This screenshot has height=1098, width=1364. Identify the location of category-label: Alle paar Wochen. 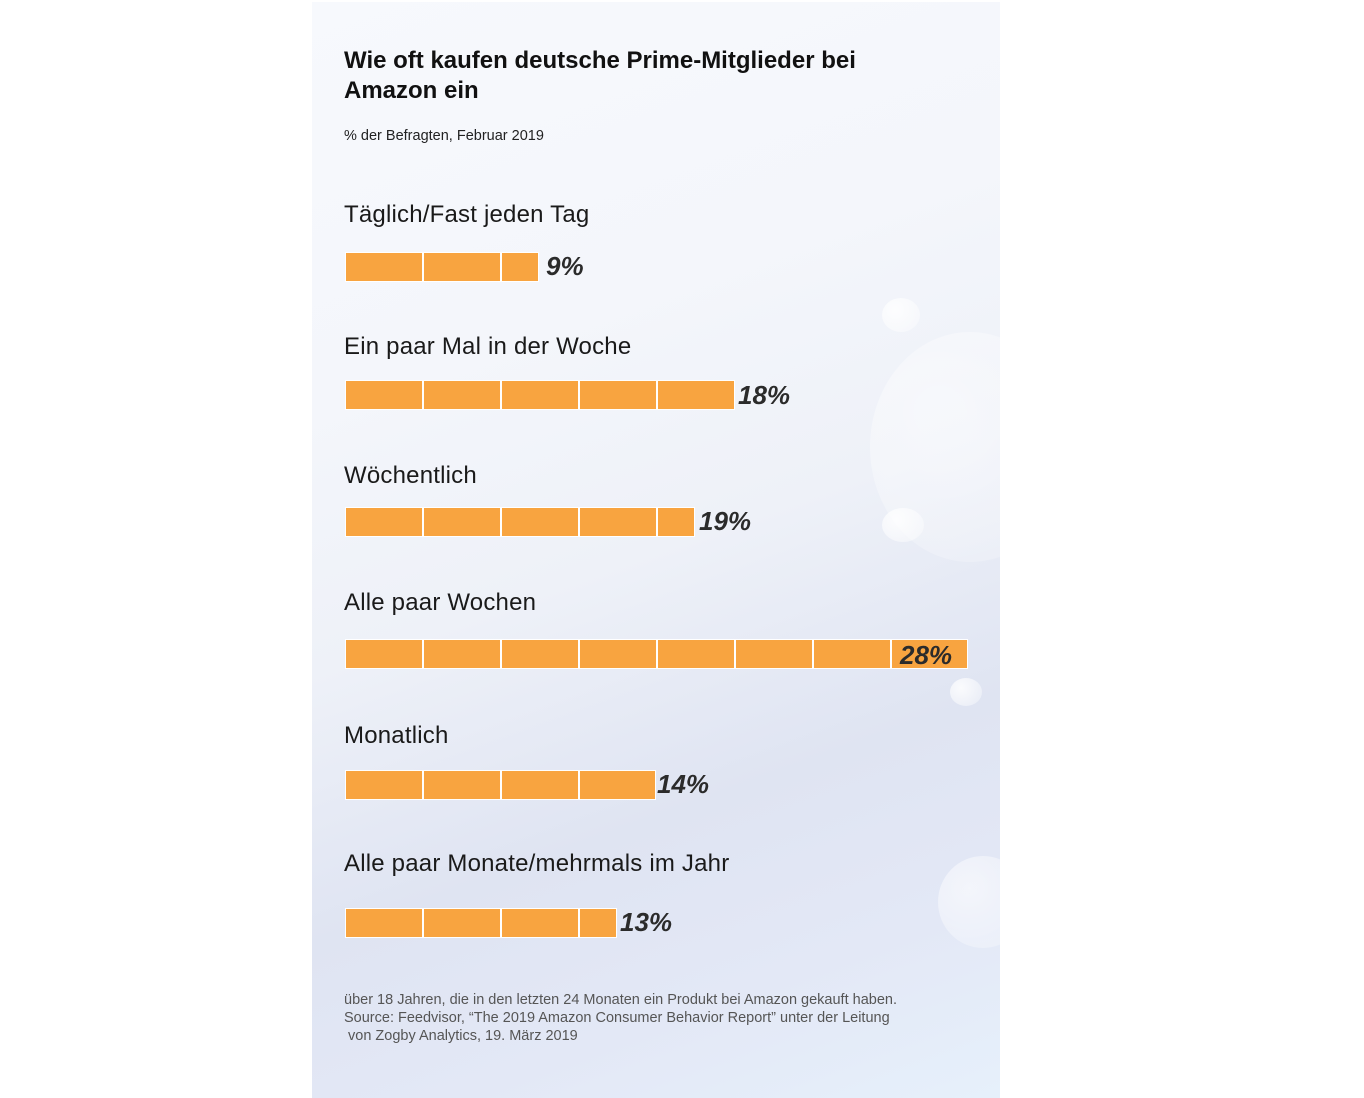
(440, 602).